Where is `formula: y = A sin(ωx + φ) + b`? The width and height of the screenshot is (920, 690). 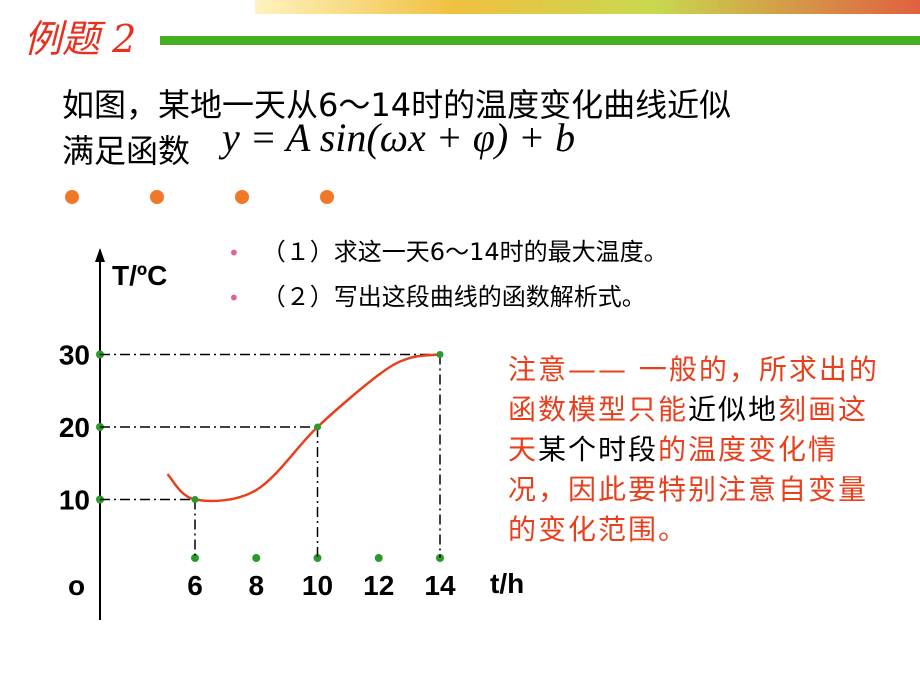
formula: y = A sin(ωx + φ) + b is located at coordinates (399, 137).